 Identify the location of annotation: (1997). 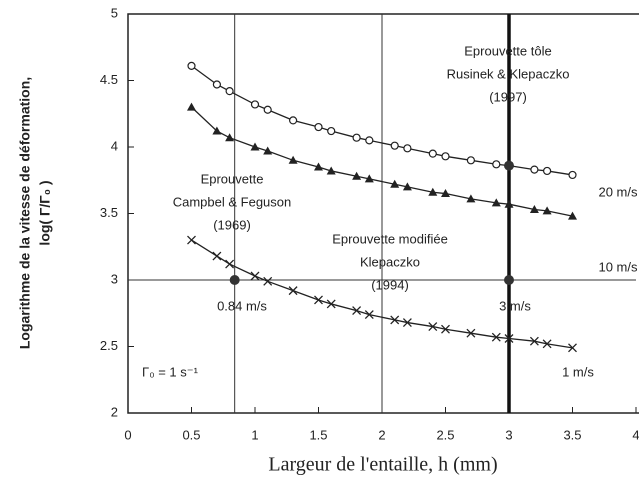
(508, 96).